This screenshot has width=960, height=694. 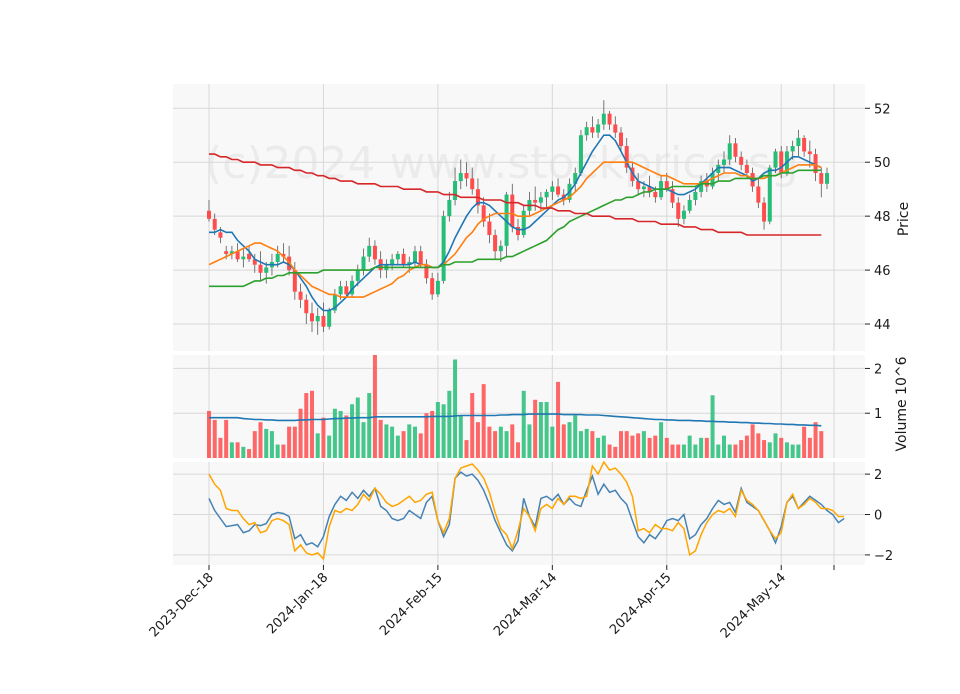 What do you see at coordinates (182, 605) in the screenshot?
I see `x-tick-label: 2023-Dec-18` at bounding box center [182, 605].